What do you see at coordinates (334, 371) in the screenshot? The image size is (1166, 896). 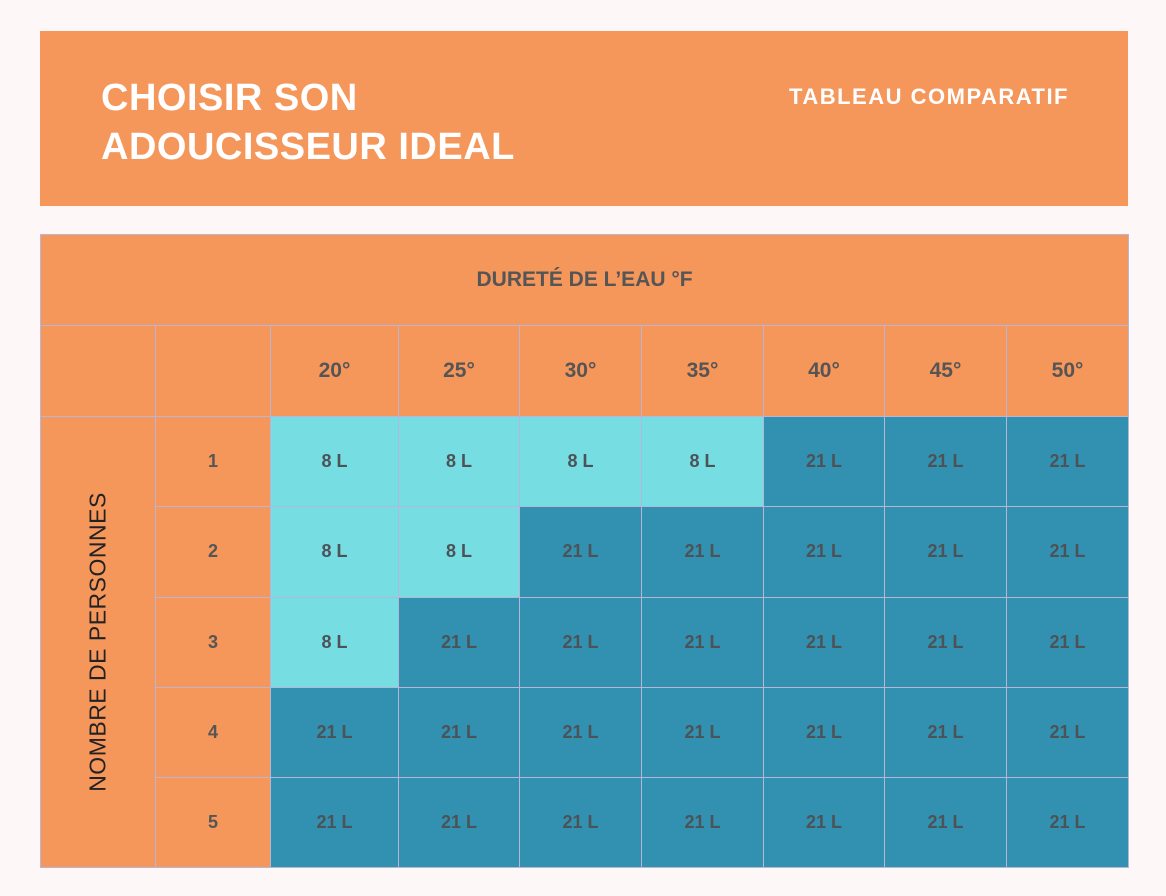 I see `column-header: 20°` at bounding box center [334, 371].